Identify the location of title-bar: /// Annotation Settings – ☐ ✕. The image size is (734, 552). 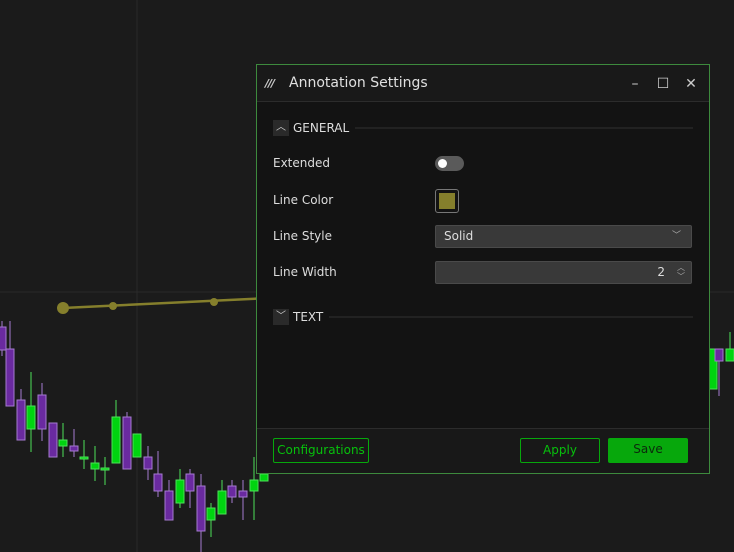
(483, 83).